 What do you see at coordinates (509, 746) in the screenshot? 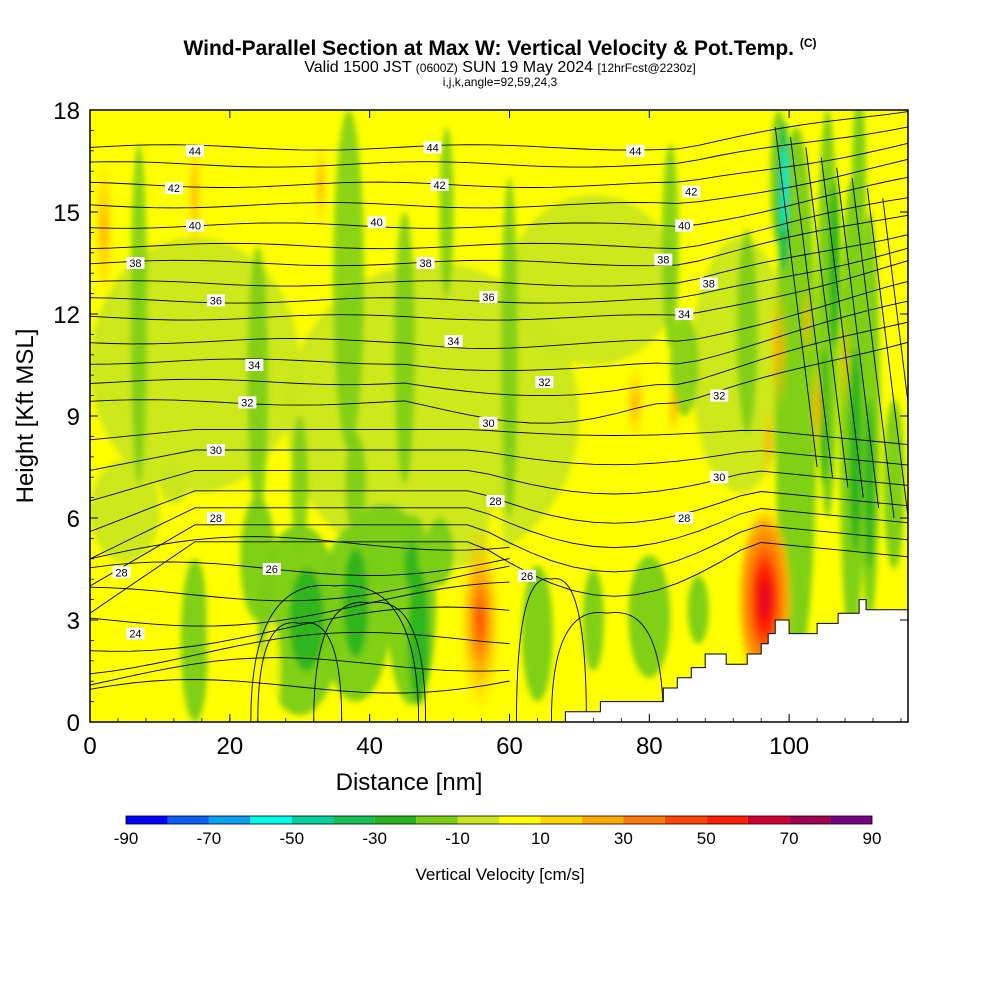
I see `x-tick-label: 60` at bounding box center [509, 746].